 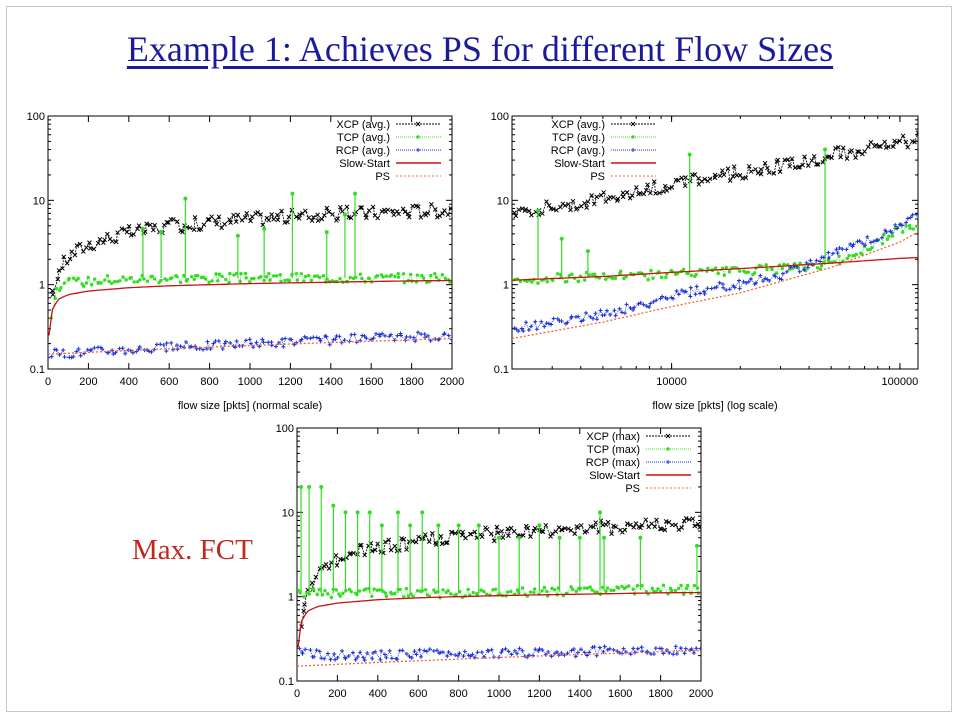 What do you see at coordinates (169, 382) in the screenshot?
I see `x-tick-label: 600` at bounding box center [169, 382].